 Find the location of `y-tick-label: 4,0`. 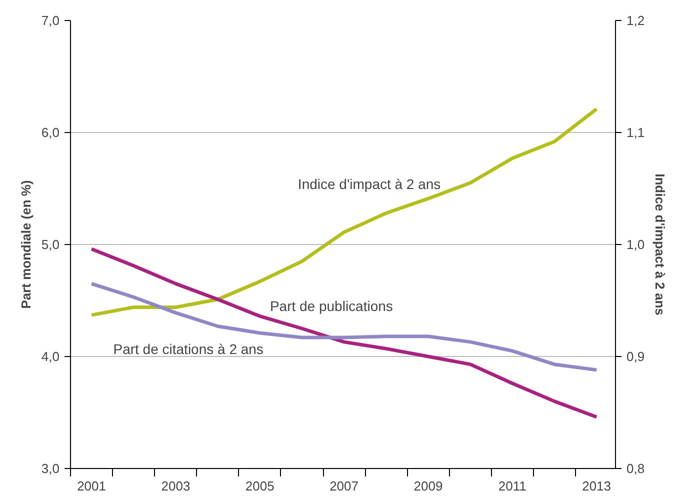

y-tick-label: 4,0 is located at coordinates (50, 356).